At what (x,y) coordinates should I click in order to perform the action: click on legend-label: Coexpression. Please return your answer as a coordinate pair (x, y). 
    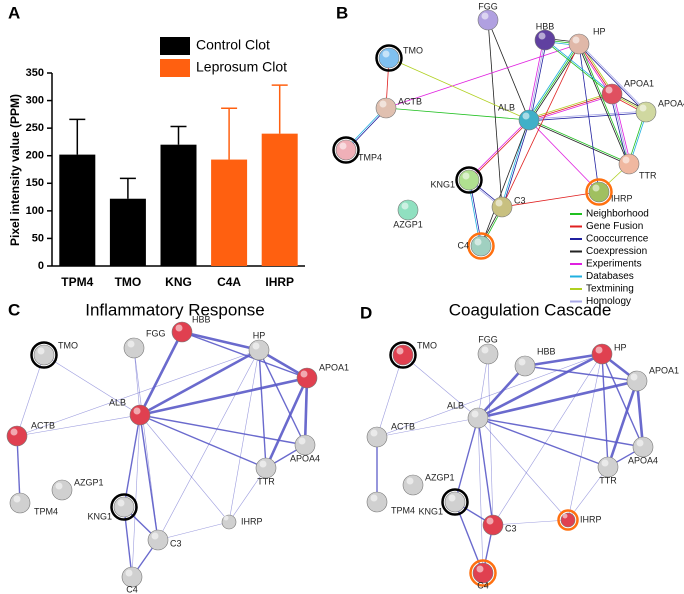
    Looking at the image, I should click on (616, 251).